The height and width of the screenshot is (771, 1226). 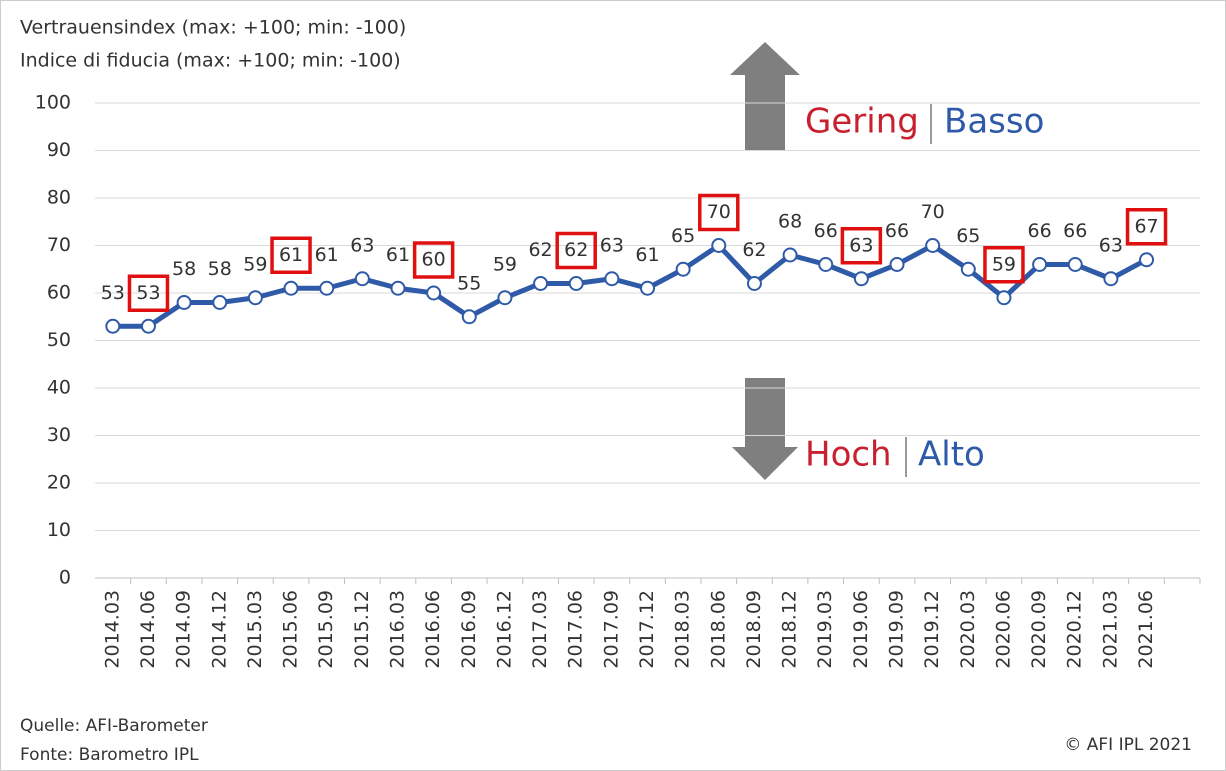 What do you see at coordinates (53, 103) in the screenshot?
I see `y-tick-label: 100` at bounding box center [53, 103].